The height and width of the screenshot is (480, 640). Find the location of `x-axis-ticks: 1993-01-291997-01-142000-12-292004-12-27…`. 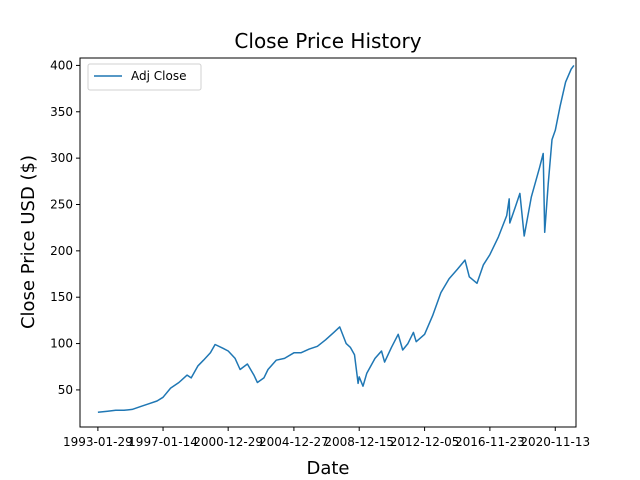

x-axis-ticks: 1993-01-291997-01-142000-12-292004-12-27… is located at coordinates (326, 438).